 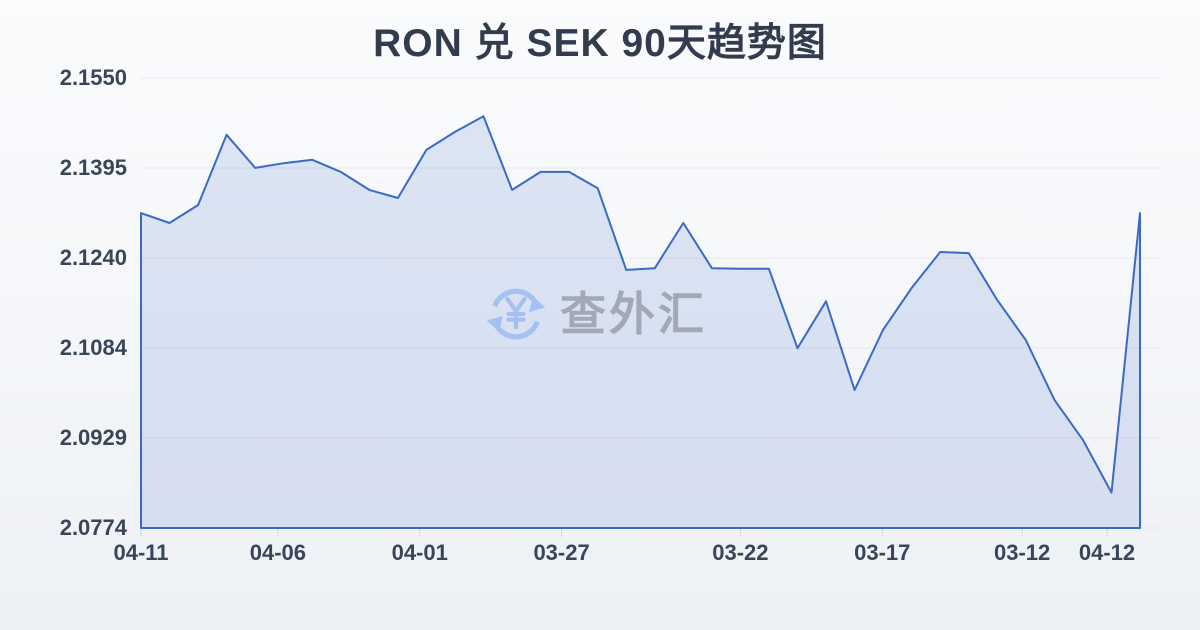 What do you see at coordinates (516, 314) in the screenshot?
I see `currency-exchange-icon` at bounding box center [516, 314].